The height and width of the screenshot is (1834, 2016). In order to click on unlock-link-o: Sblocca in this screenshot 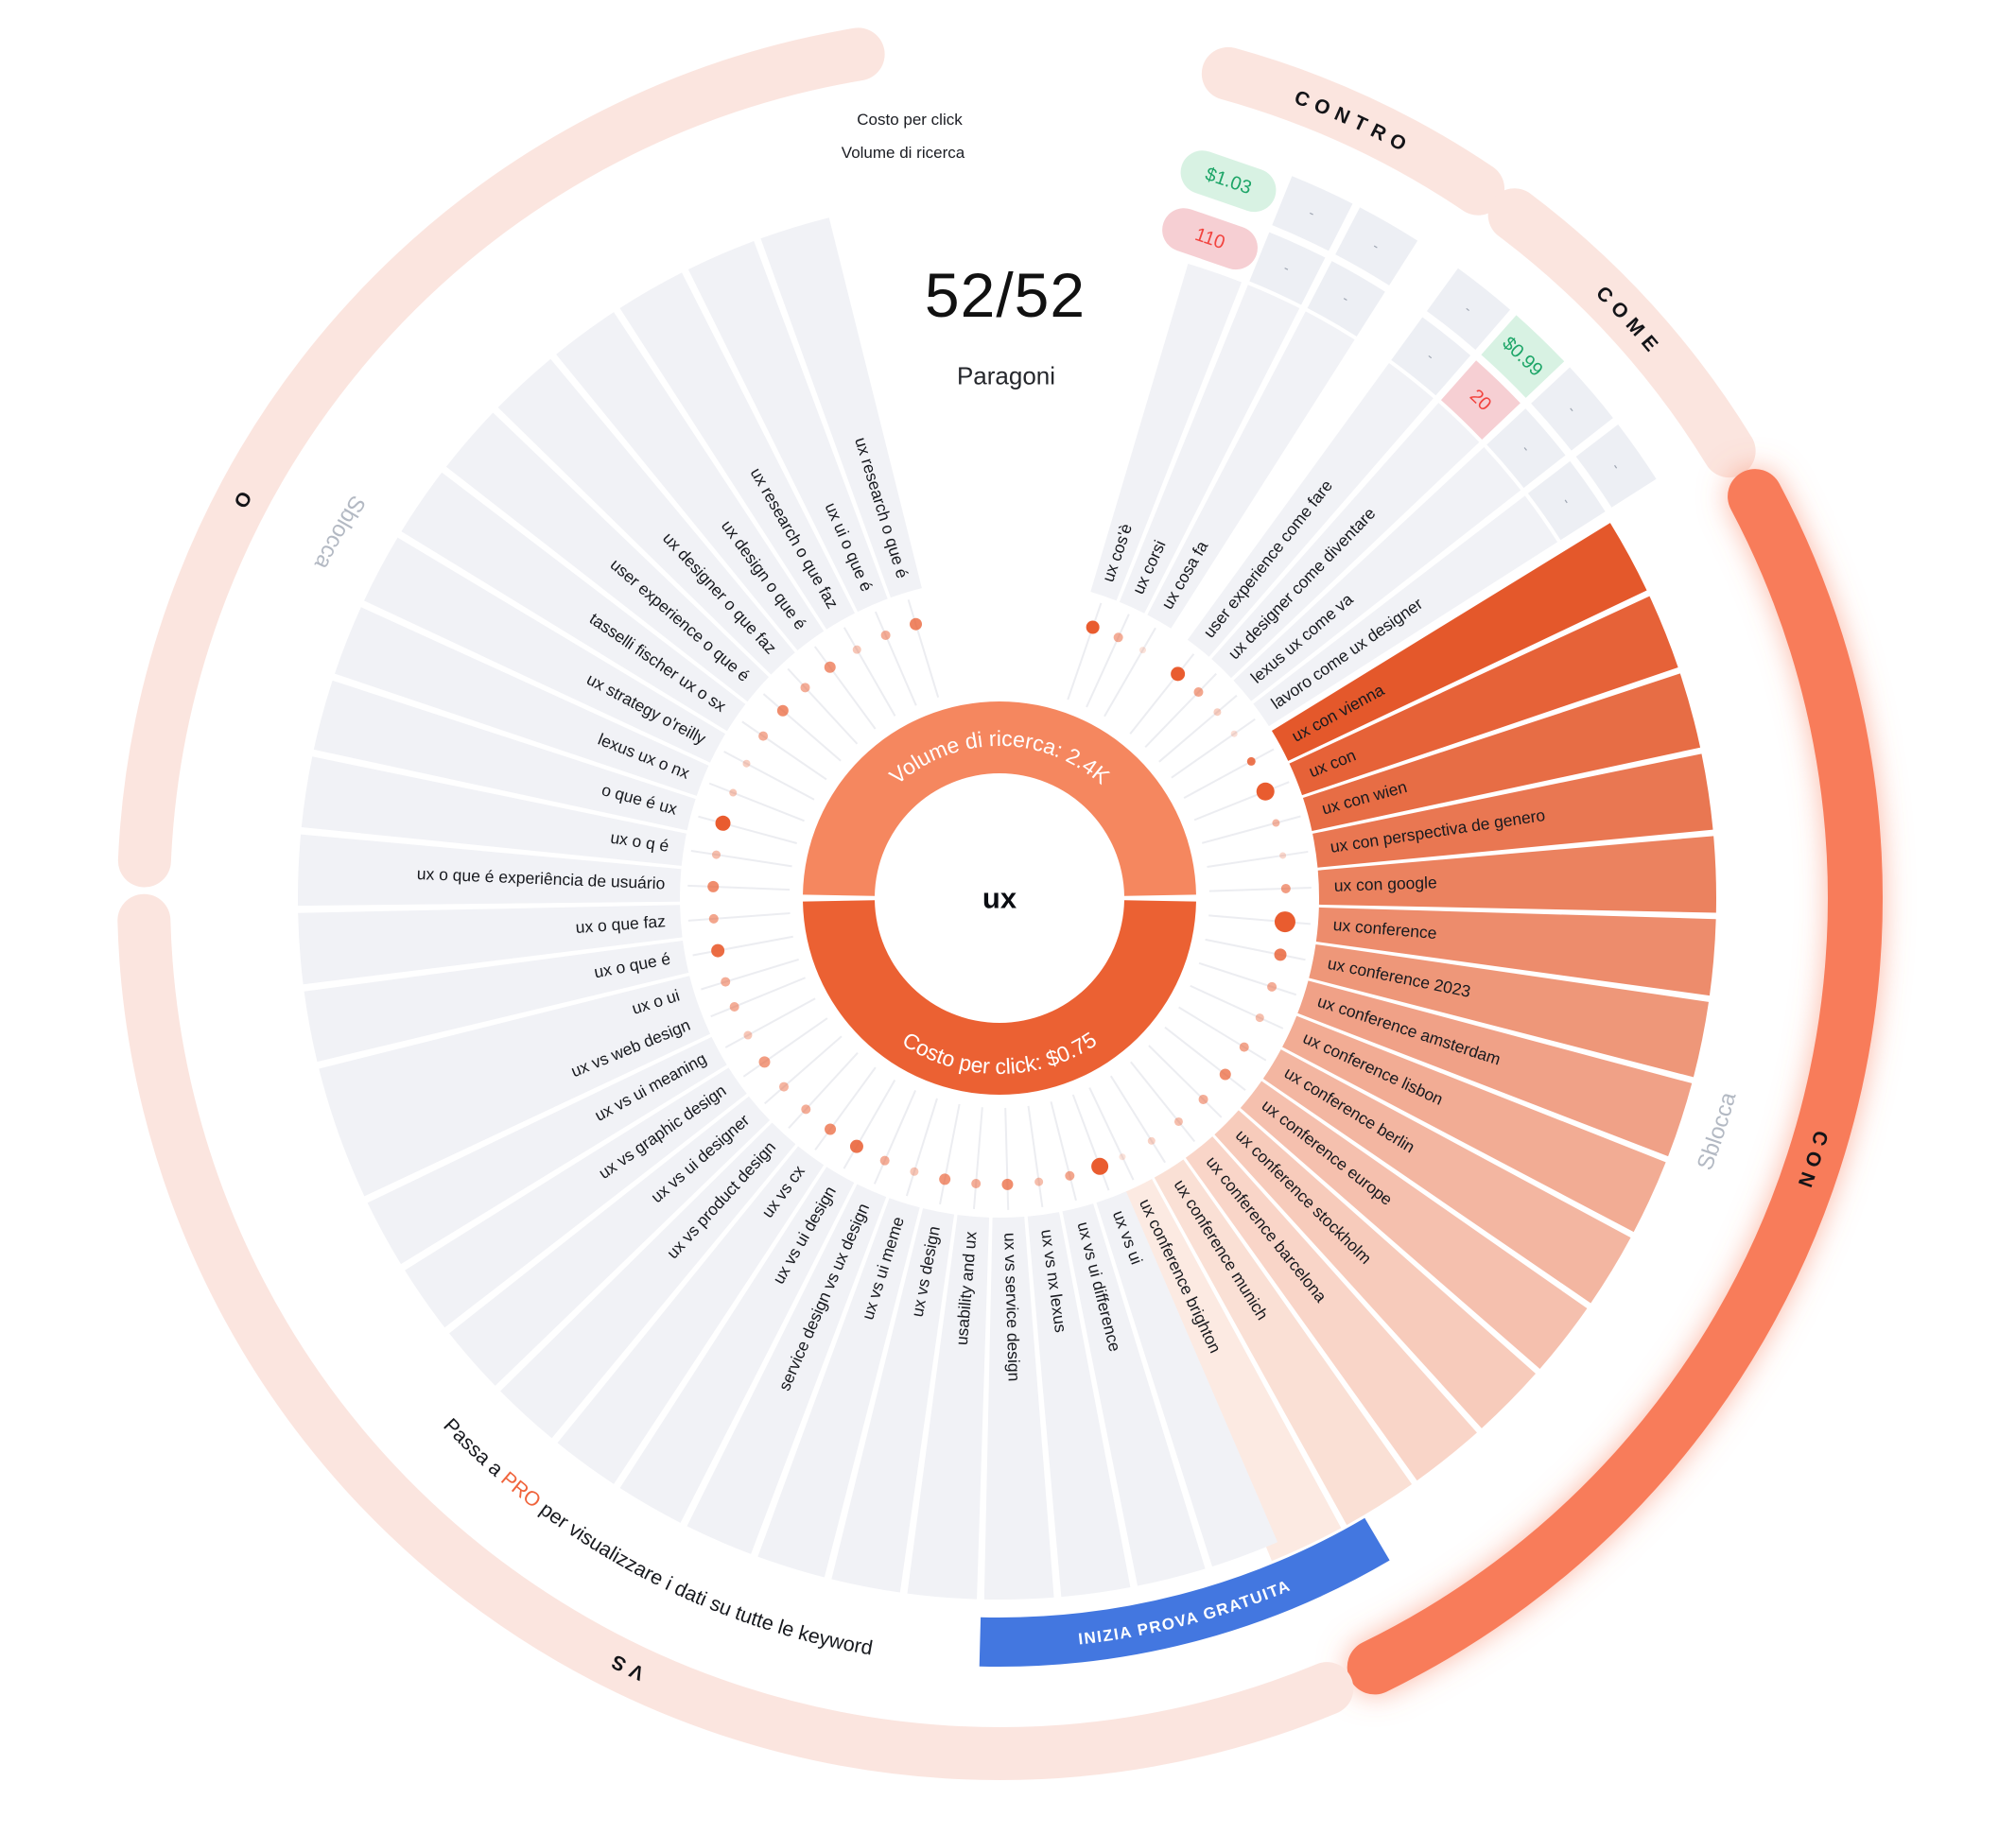, I will do `click(340, 532)`.